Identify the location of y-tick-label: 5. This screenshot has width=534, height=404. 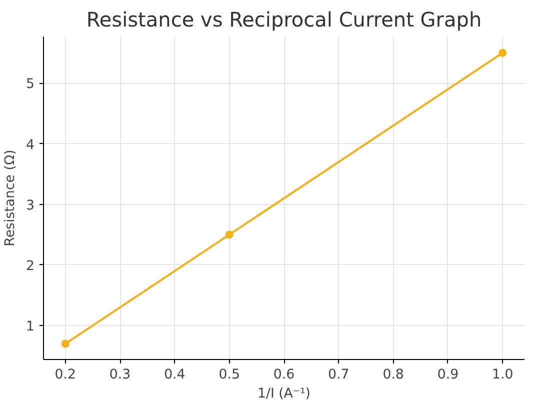
(30, 84).